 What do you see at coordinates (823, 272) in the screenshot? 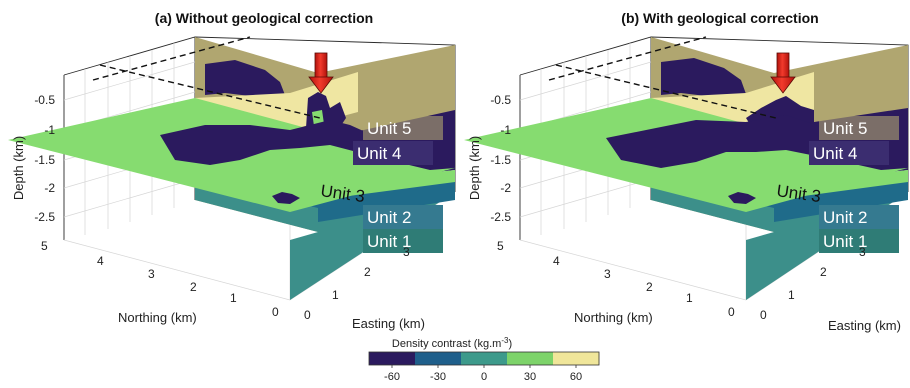
I see `panel-b-xtick: 2` at bounding box center [823, 272].